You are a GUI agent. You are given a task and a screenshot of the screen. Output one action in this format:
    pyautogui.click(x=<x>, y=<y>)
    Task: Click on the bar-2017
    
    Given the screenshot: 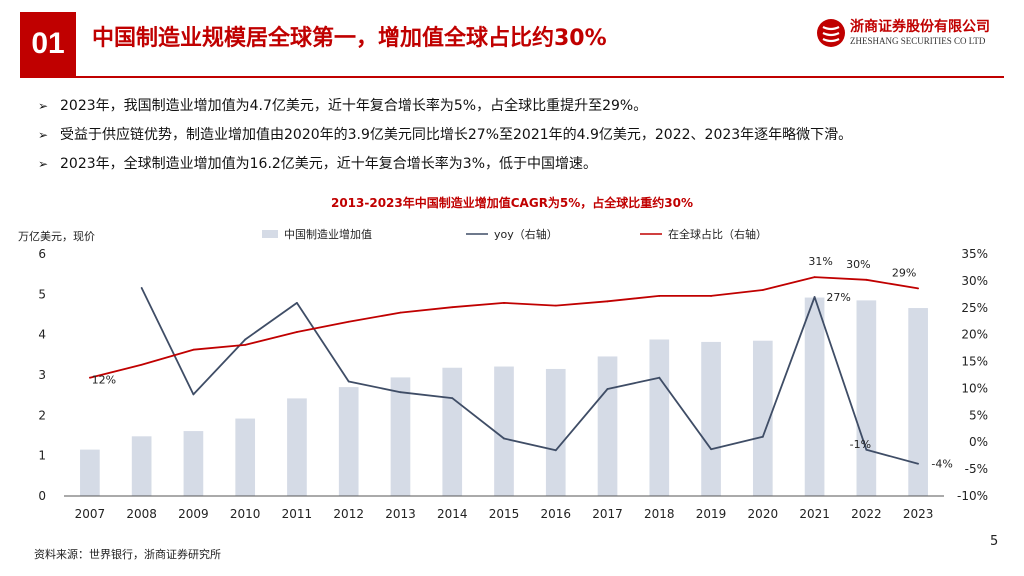 What is the action you would take?
    pyautogui.click(x=607, y=426)
    